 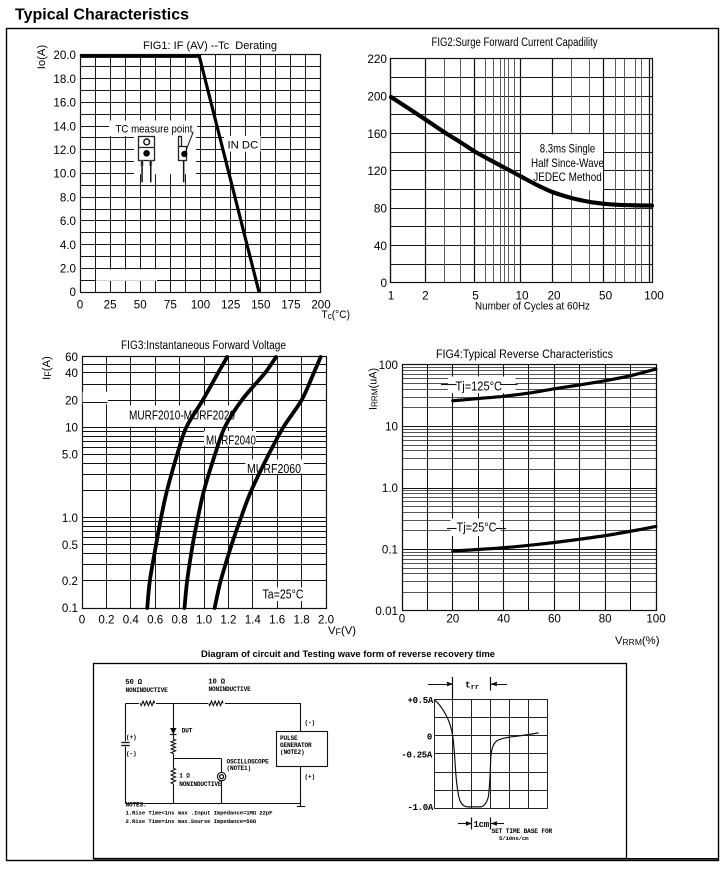 I want to click on svg-text: Half Since-Wave, so click(x=567, y=163).